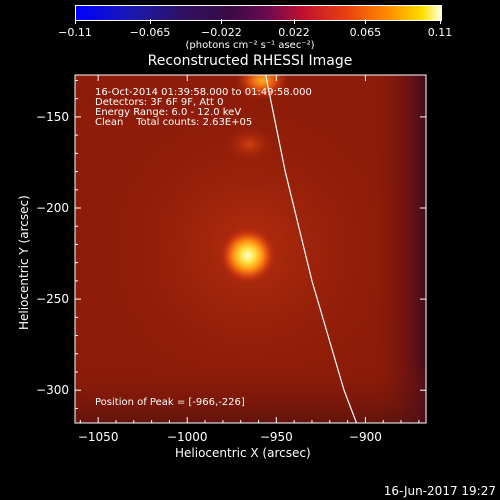 The width and height of the screenshot is (500, 500). I want to click on colorbar-tick-label: 0.065, so click(365, 32).